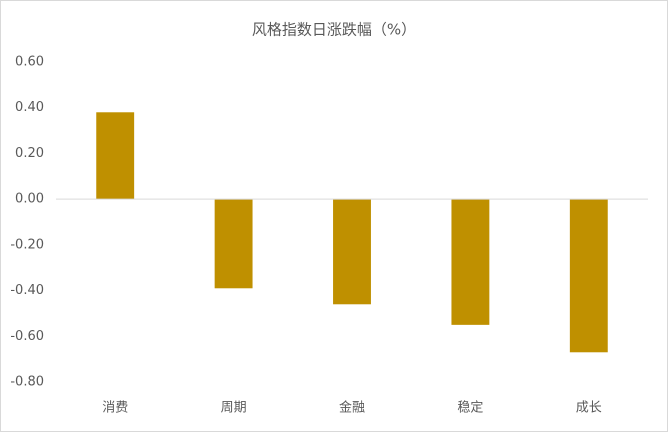  Describe the element at coordinates (115, 408) in the screenshot. I see `x-tick-label: 消费` at that location.